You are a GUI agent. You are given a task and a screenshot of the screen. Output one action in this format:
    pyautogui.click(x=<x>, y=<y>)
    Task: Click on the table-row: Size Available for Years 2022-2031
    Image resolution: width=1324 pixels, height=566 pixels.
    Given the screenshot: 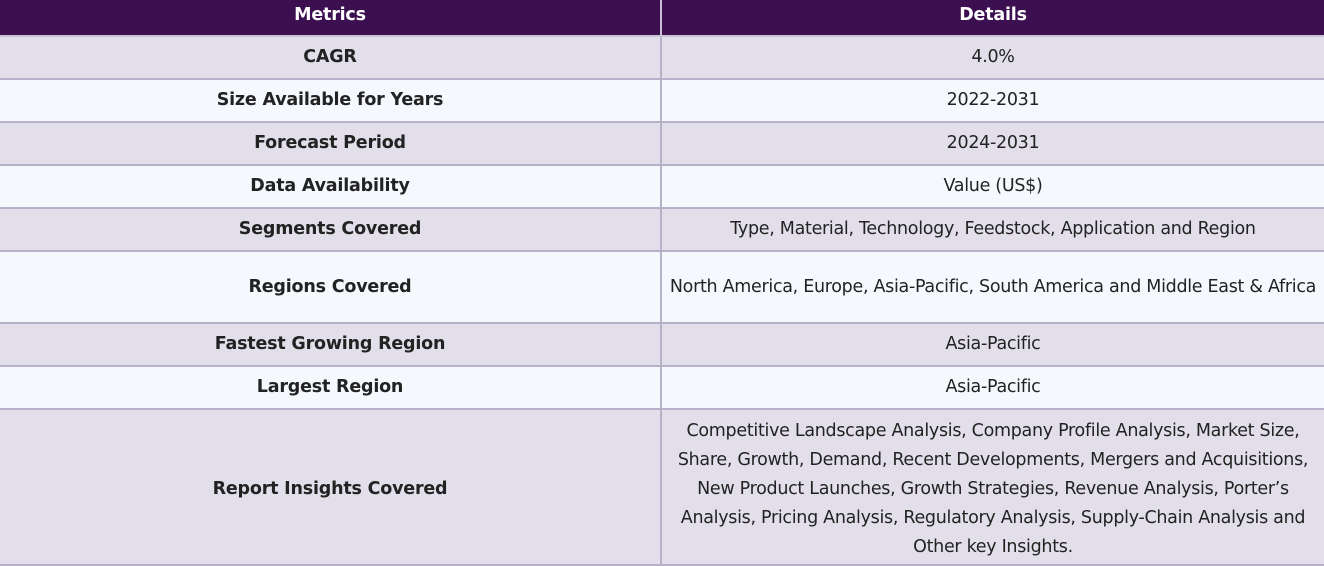 What is the action you would take?
    pyautogui.click(x=662, y=101)
    